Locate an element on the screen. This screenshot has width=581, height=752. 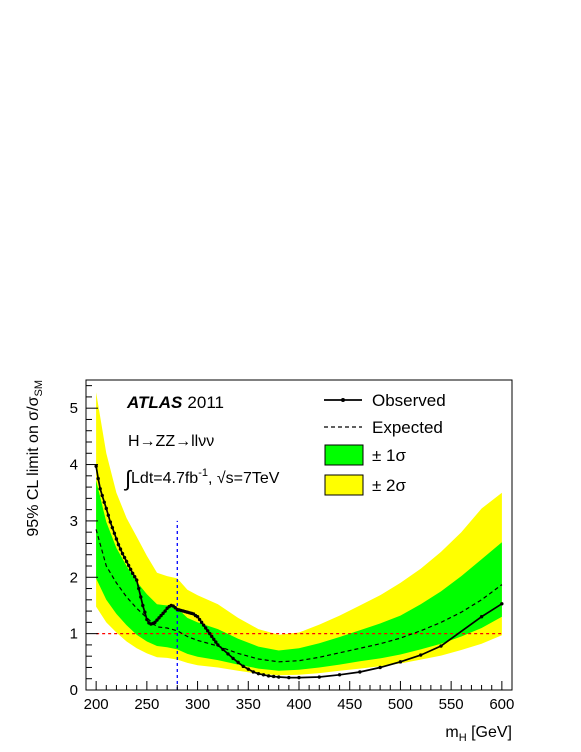
y-axis-title: 95% CL limit on σ/σSM is located at coordinates (35, 458).